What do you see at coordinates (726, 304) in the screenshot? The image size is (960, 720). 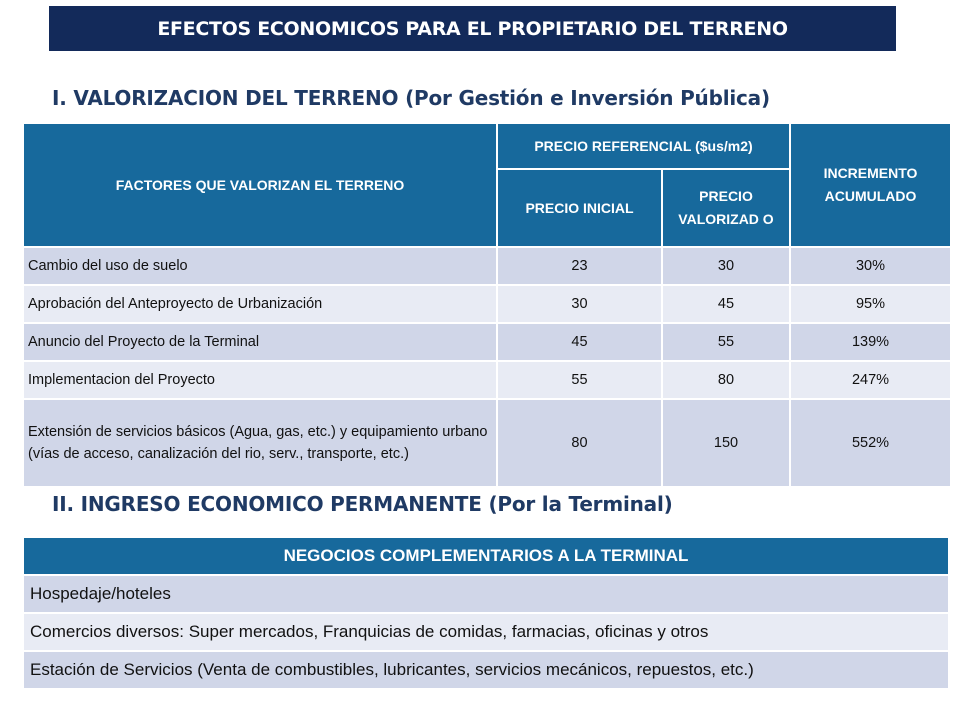 I see `precio-valorizado-cell: 45` at bounding box center [726, 304].